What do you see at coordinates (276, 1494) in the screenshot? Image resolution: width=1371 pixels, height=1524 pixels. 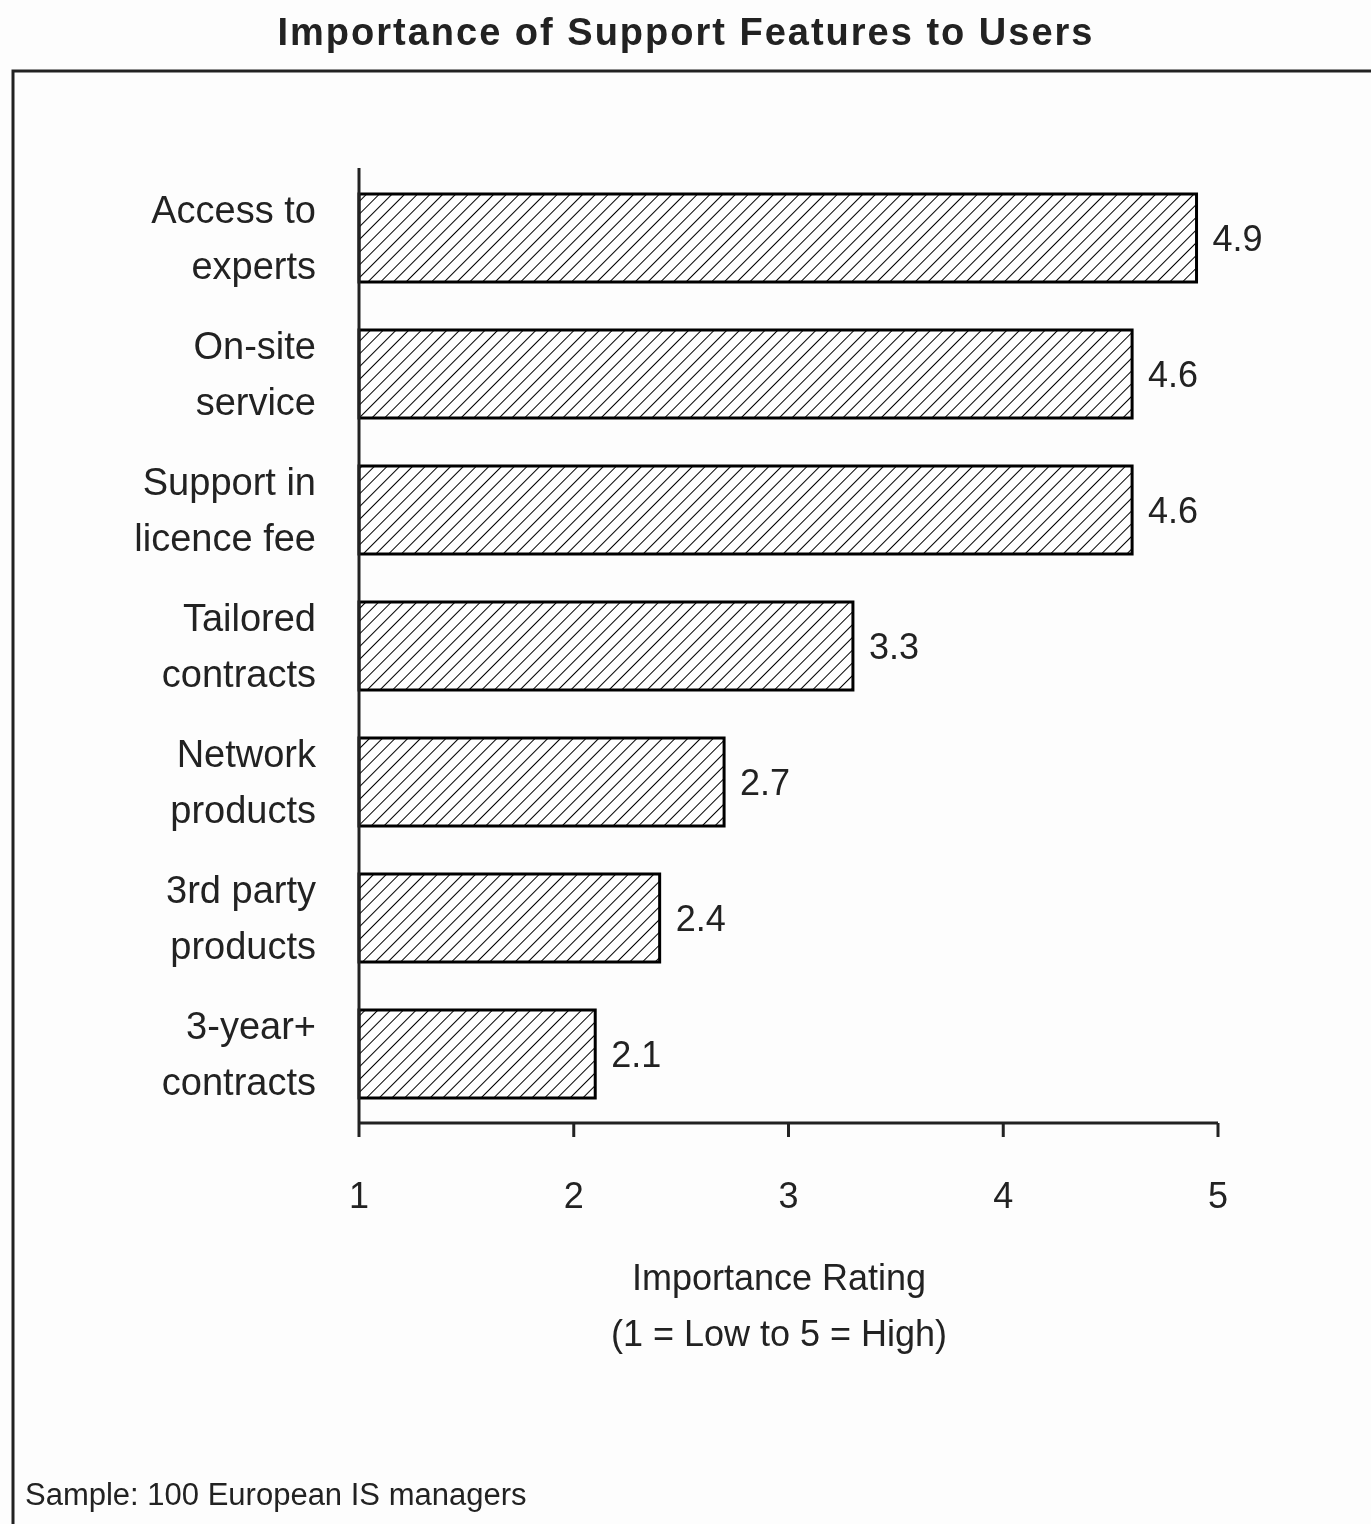 I see `text: Sample: 100 European IS managers` at bounding box center [276, 1494].